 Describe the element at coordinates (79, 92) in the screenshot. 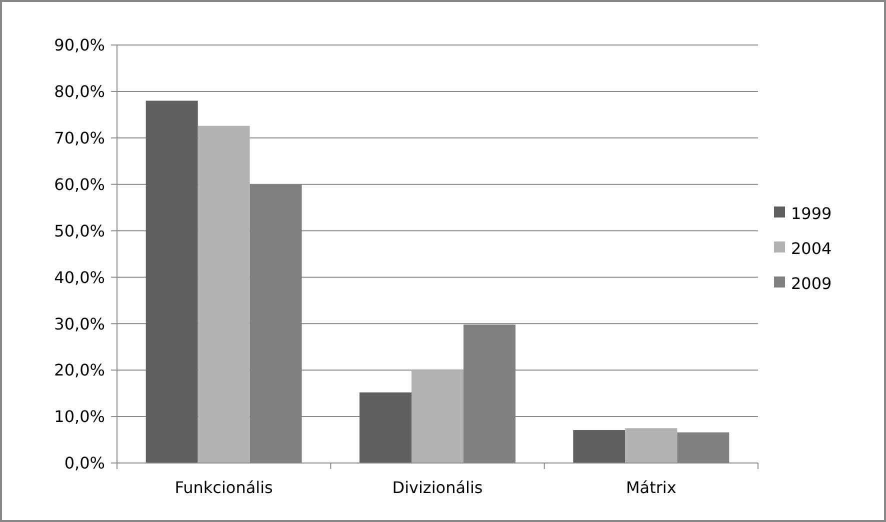

I see `y-tick-label: 80,0%` at that location.